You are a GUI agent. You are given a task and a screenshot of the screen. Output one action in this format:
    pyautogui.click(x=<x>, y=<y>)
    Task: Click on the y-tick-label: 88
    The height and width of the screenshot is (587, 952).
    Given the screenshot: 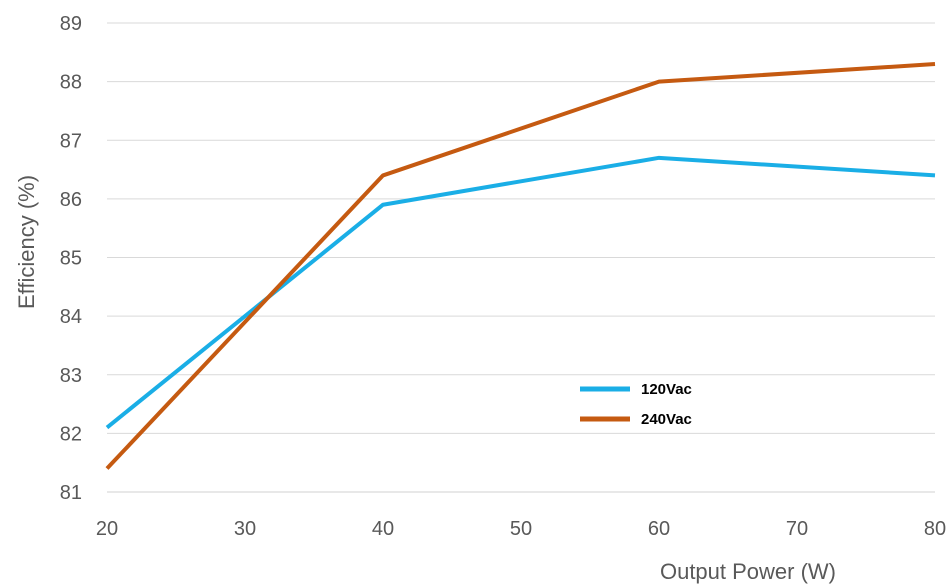 What is the action you would take?
    pyautogui.click(x=71, y=83)
    